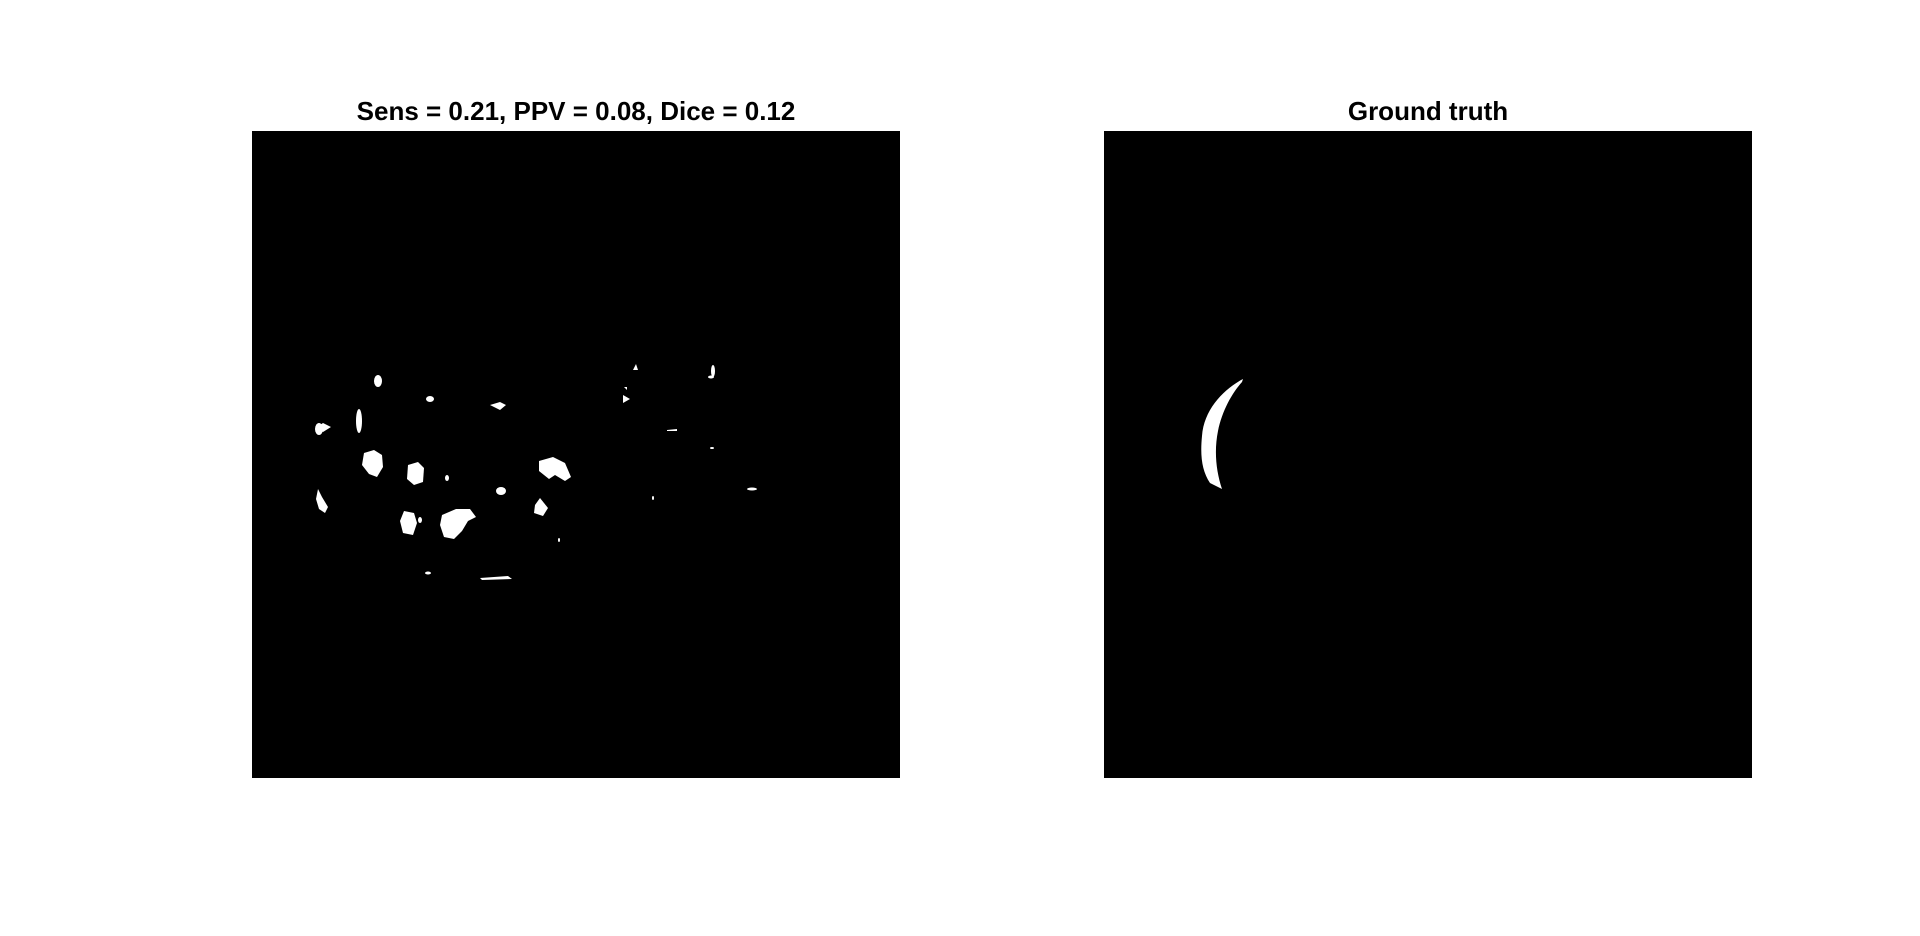  I want to click on prediction-mask-shapes, so click(536, 472).